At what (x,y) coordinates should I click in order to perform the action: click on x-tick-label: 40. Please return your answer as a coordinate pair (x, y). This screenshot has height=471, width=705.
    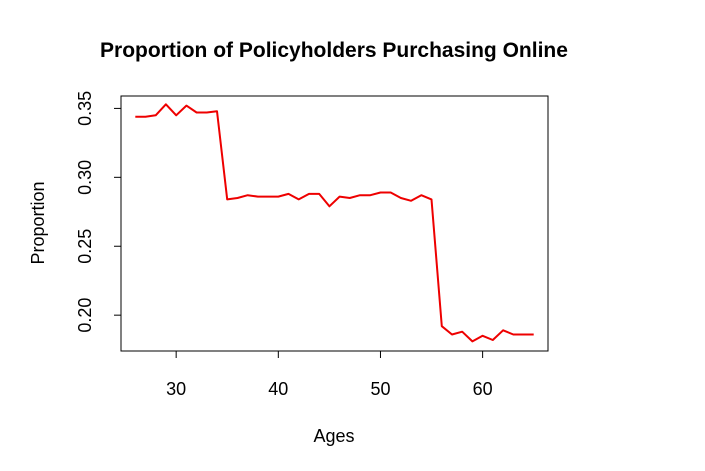
    Looking at the image, I should click on (278, 389).